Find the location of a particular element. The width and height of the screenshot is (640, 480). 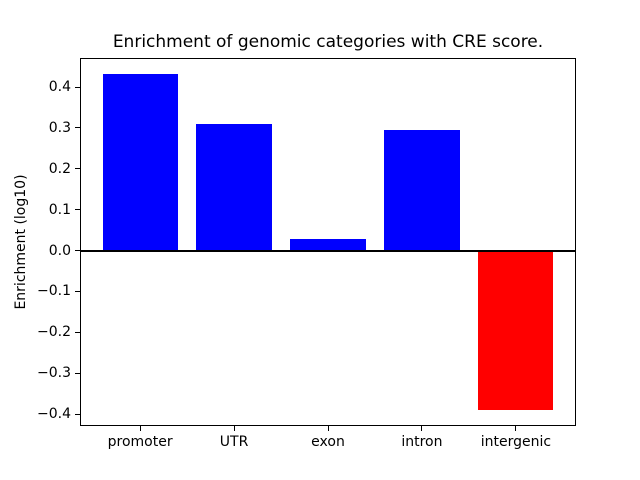

x-tick-label: intergenic is located at coordinates (516, 442).